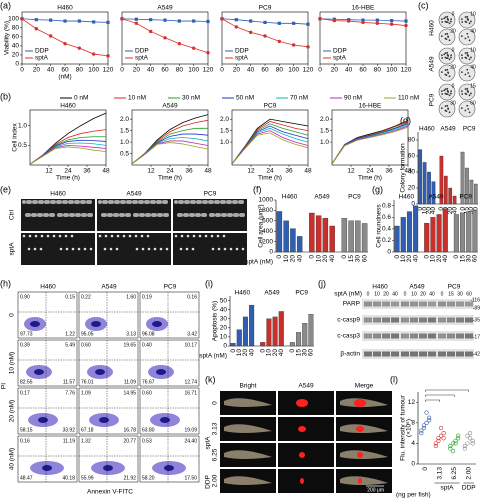 Image resolution: width=481 pixels, height=500 pixels. I want to click on column-label: Merge, so click(364, 386).